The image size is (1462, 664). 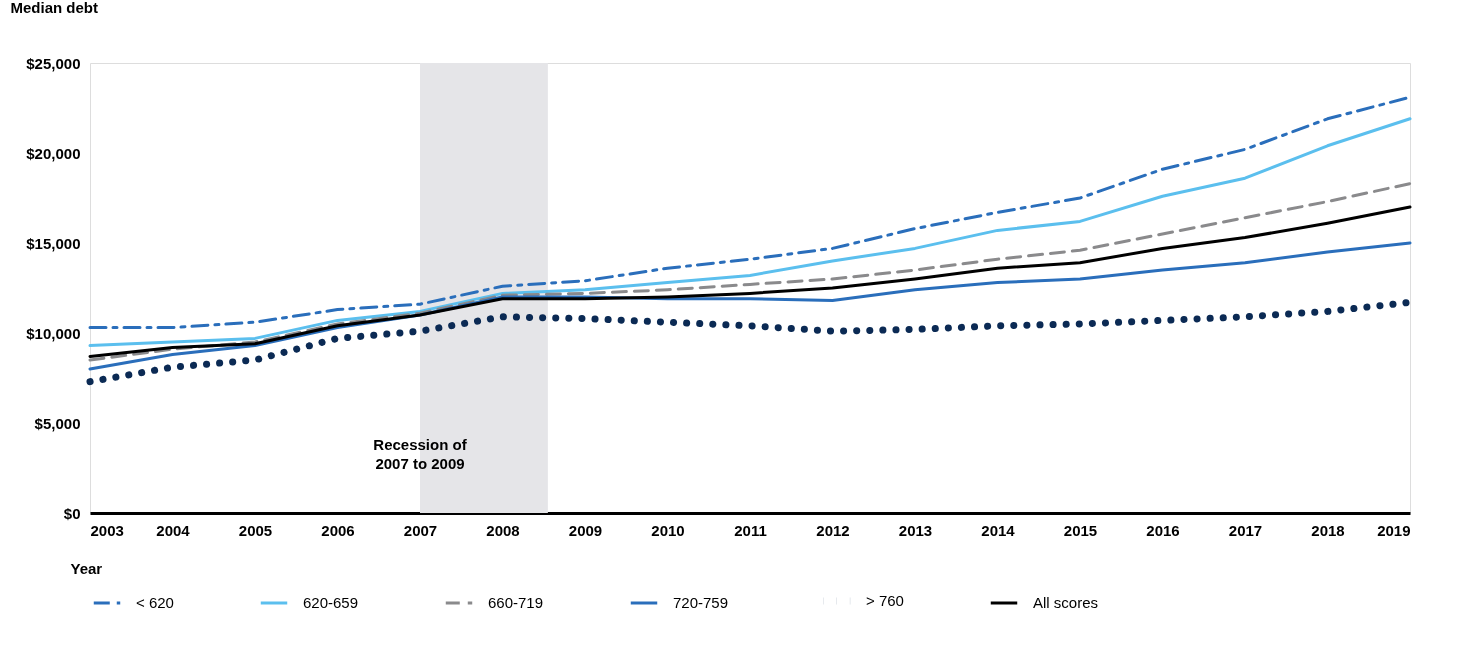 What do you see at coordinates (420, 454) in the screenshot?
I see `band-label: Recession of 2007 to 2009` at bounding box center [420, 454].